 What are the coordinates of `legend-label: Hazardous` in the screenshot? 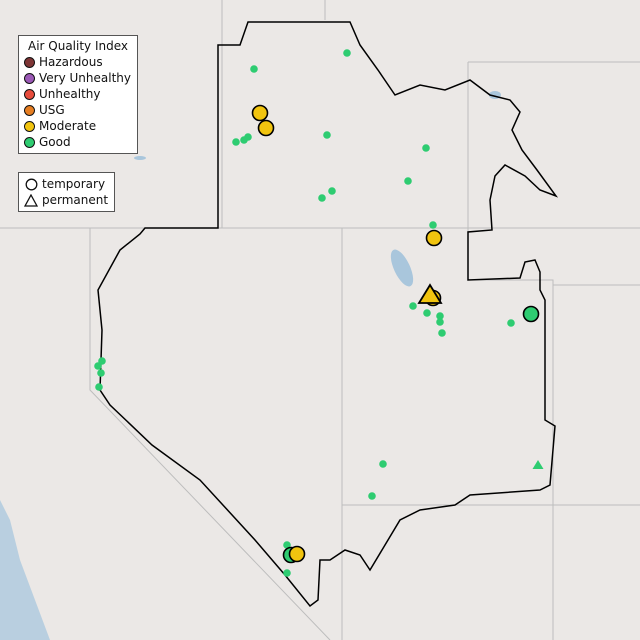 It's located at (71, 62).